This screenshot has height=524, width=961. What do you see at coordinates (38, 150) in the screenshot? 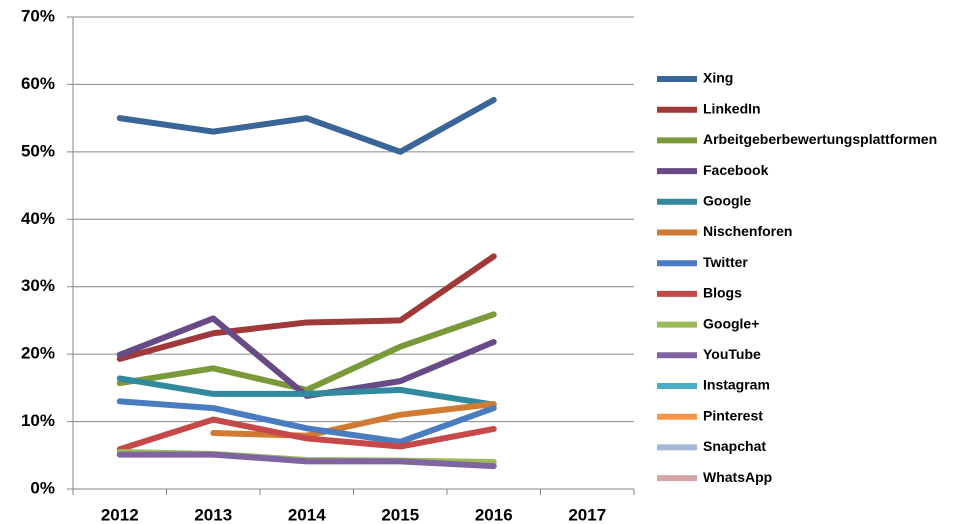
I see `y-tick-label: 50%` at bounding box center [38, 150].